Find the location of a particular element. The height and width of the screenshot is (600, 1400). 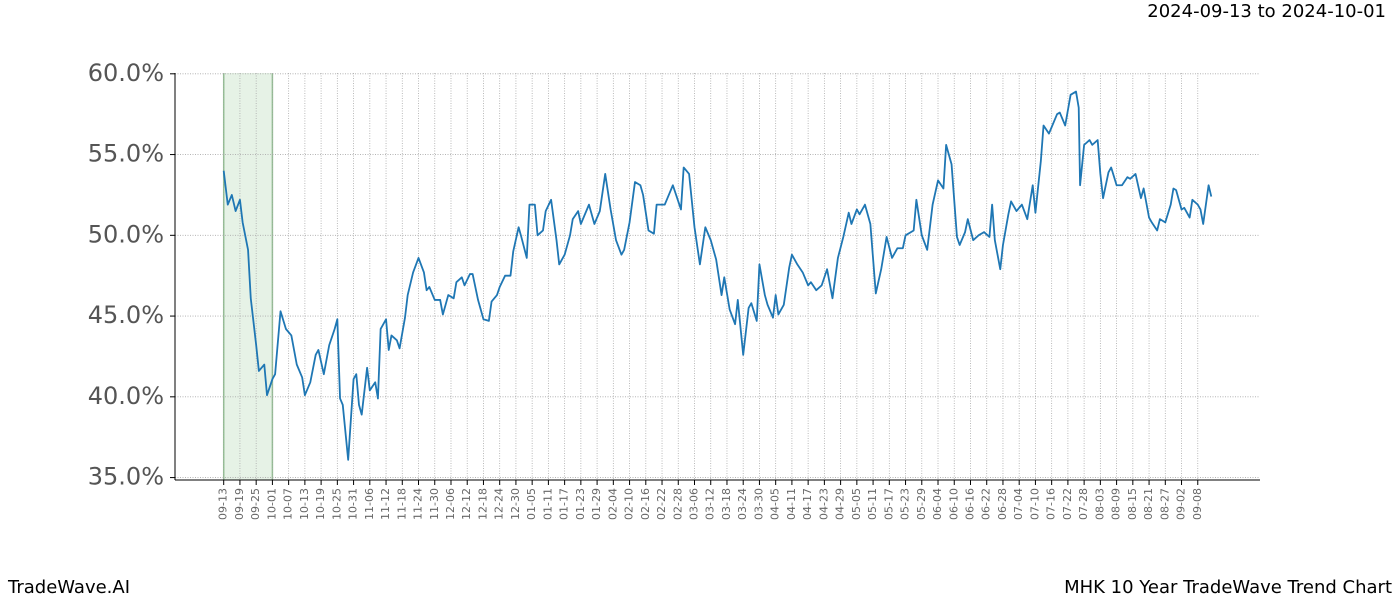

x-tick-label: 08-27 is located at coordinates (1164, 504).